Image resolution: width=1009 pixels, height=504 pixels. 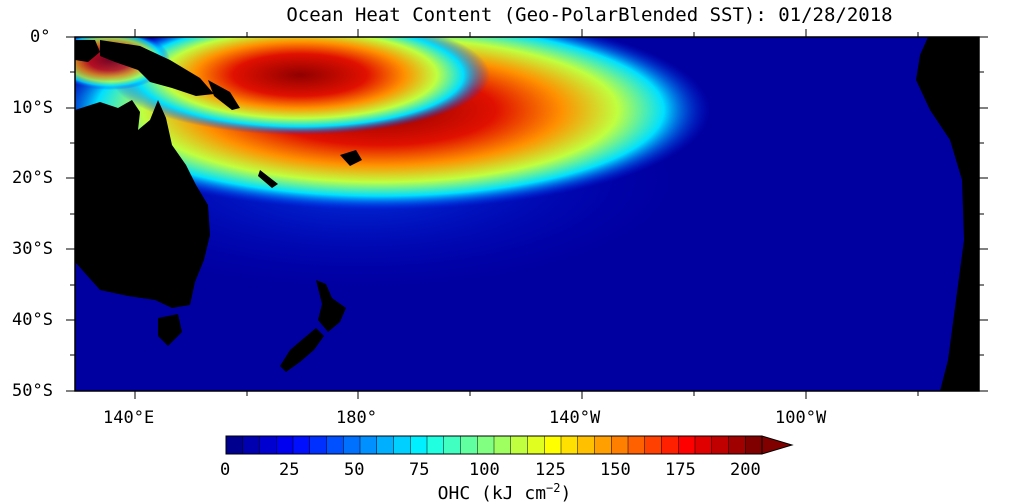 I want to click on lat-label-30s: 30°S, so click(x=32, y=249).